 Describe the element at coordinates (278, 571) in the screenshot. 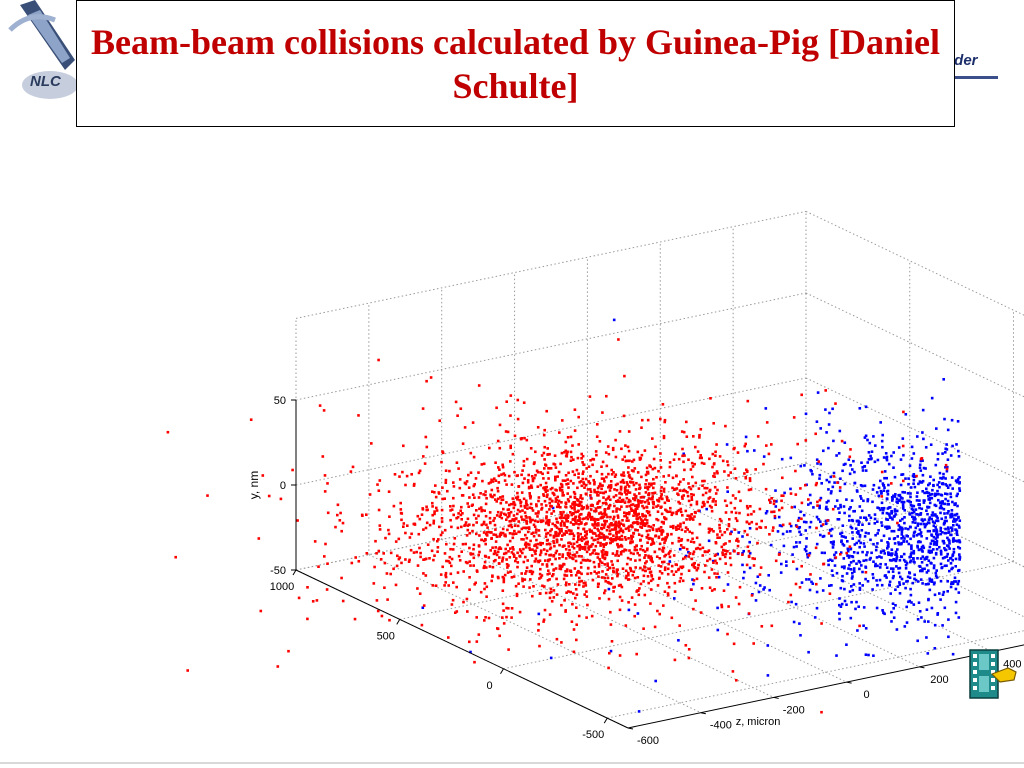

I see `y-tick-label: -50` at that location.